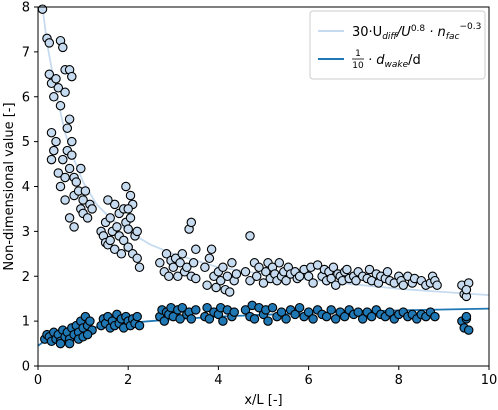 This screenshot has height=410, width=498. I want to click on y-axis-label: Non-dimensional value [-], so click(9, 186).